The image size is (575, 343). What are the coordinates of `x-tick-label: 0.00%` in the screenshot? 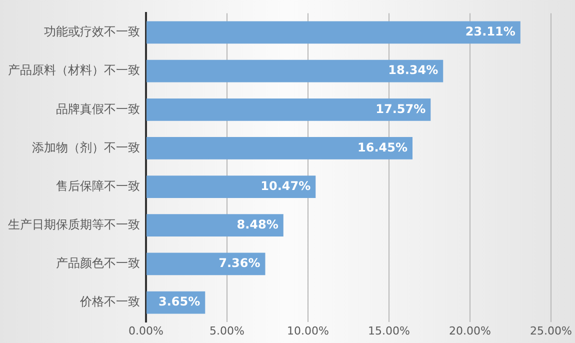 It's located at (146, 331).